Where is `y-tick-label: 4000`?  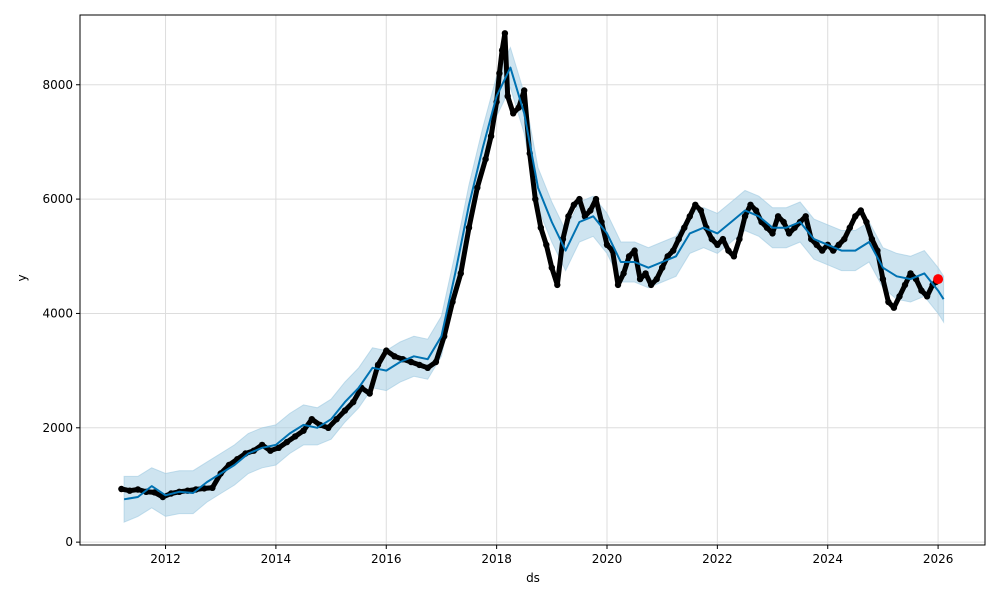 y-tick-label: 4000 is located at coordinates (57, 313).